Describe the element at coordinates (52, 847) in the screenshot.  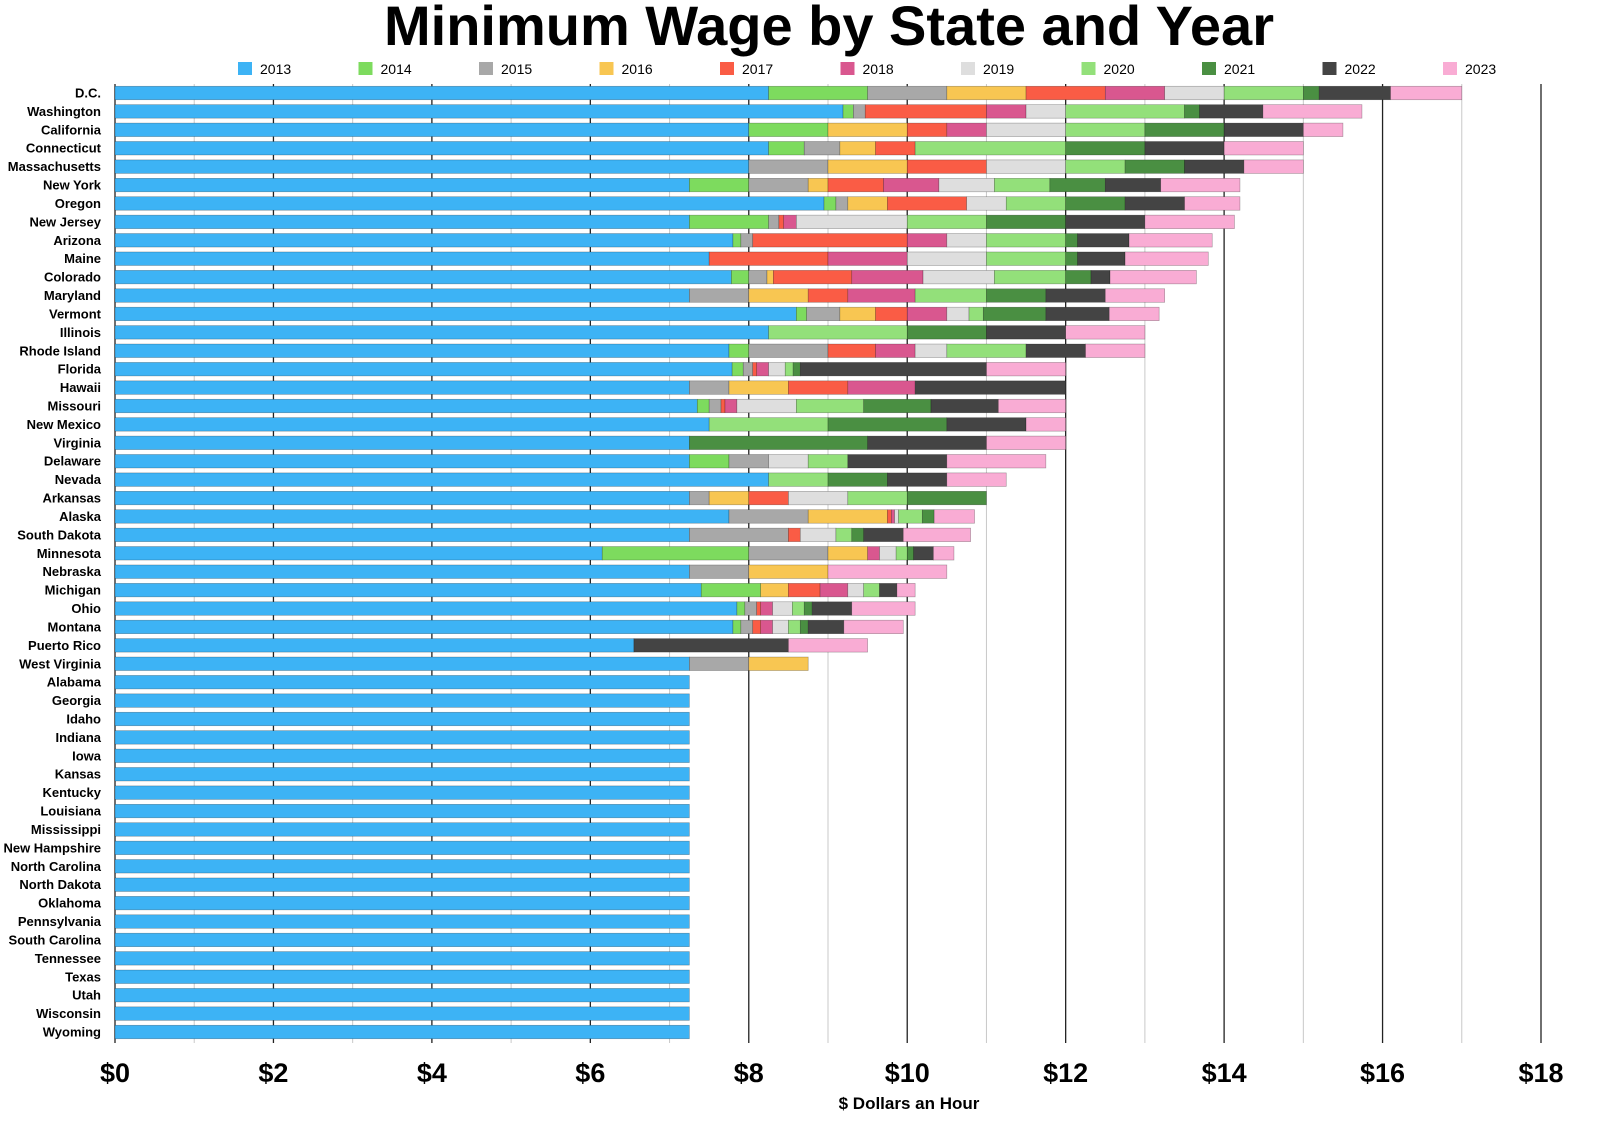
I see `state-label: New Hampshire` at that location.